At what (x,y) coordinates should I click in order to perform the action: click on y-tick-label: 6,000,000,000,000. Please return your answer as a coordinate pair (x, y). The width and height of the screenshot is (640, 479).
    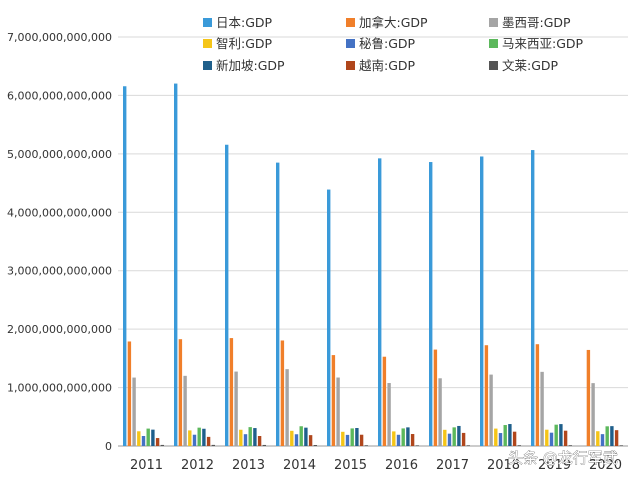
    Looking at the image, I should click on (59, 95).